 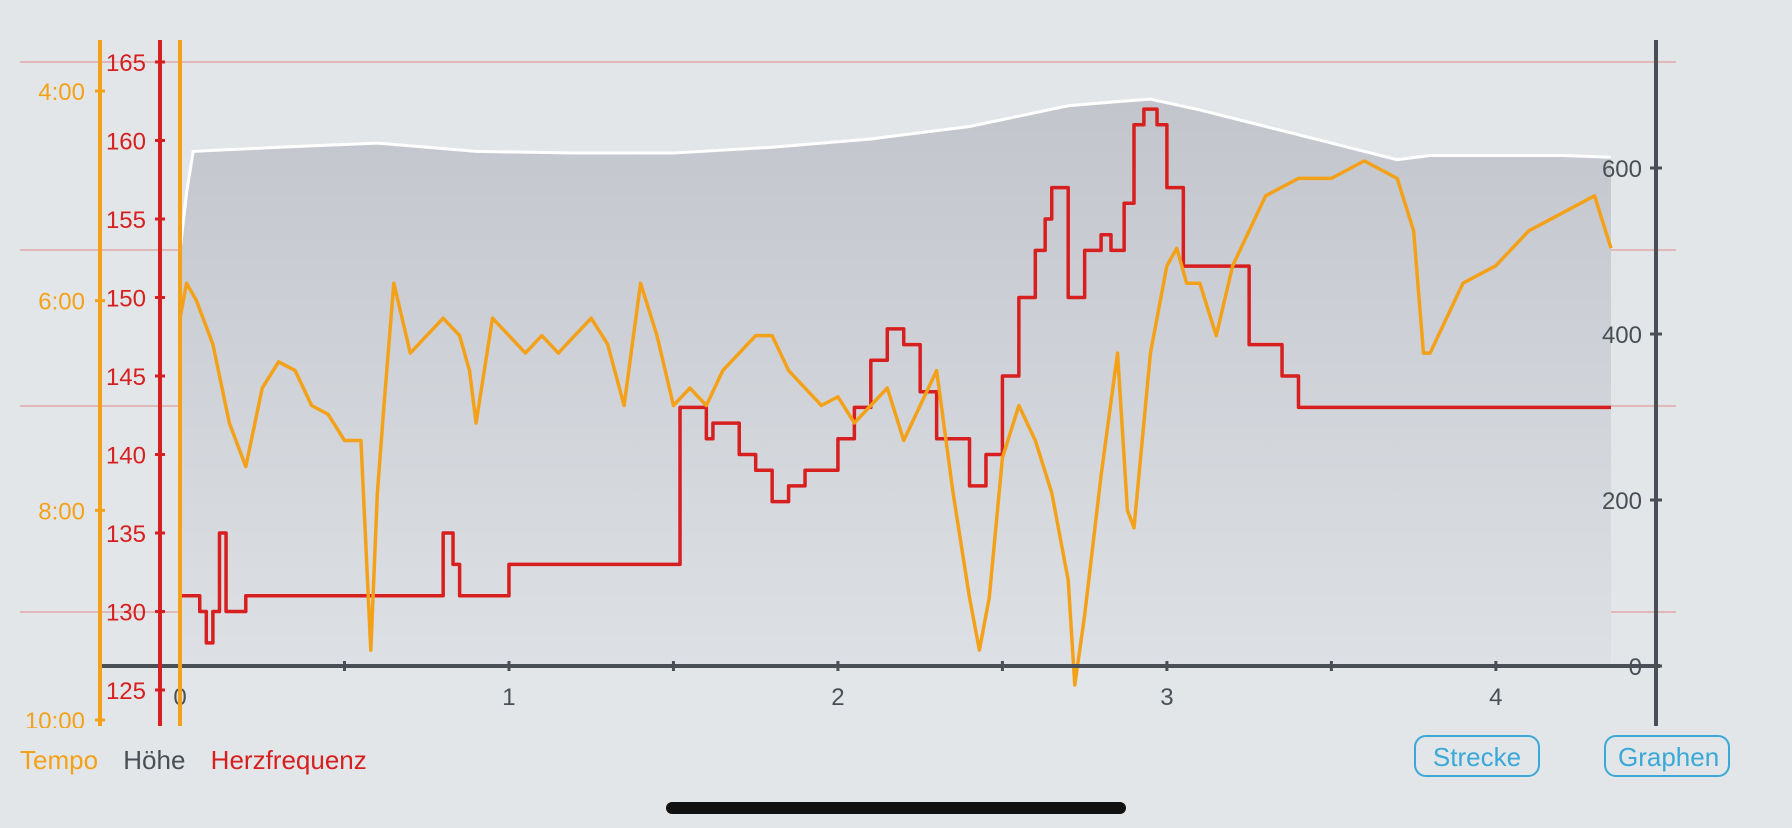 I want to click on heart-tick-label: 160, so click(x=126, y=142).